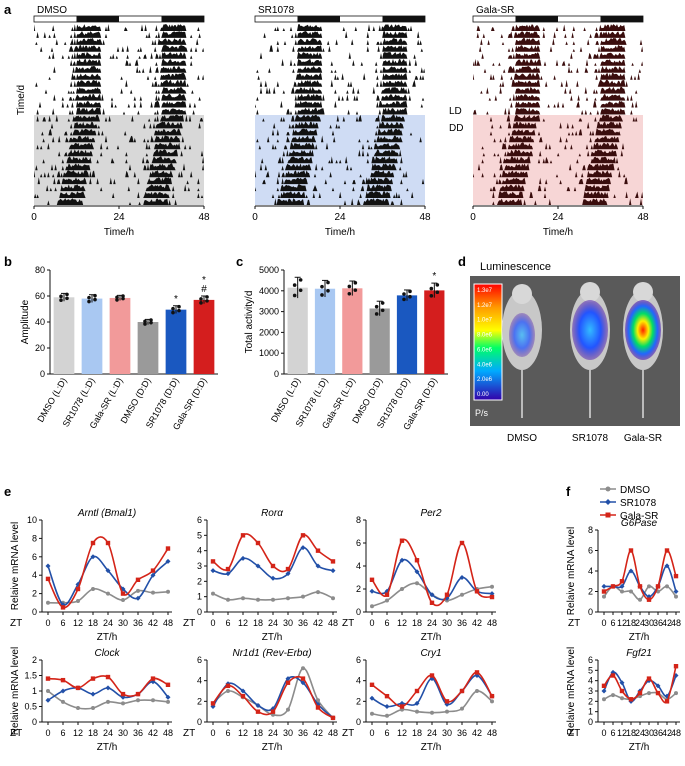  What do you see at coordinates (462, 261) in the screenshot?
I see `panel-letter-d: d` at bounding box center [462, 261].